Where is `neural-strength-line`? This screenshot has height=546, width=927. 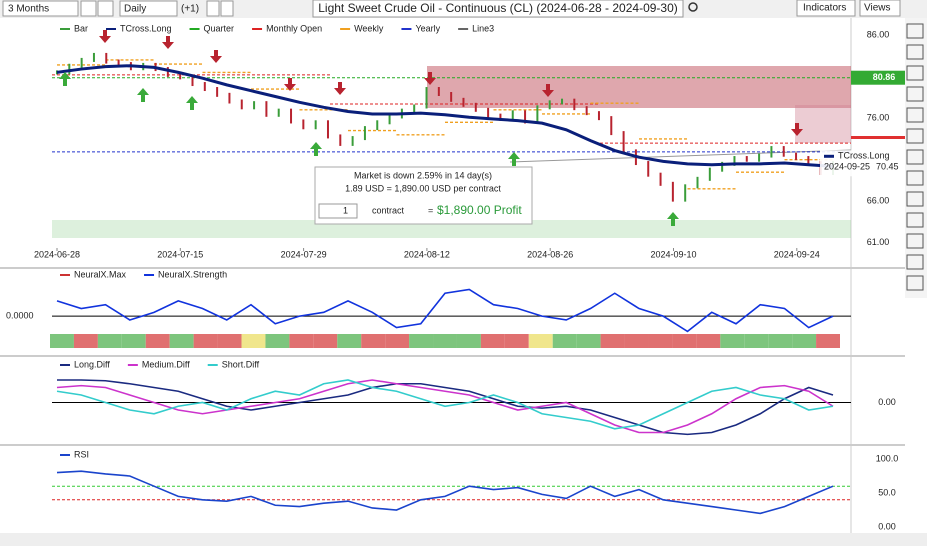 neural-strength-line is located at coordinates (445, 310).